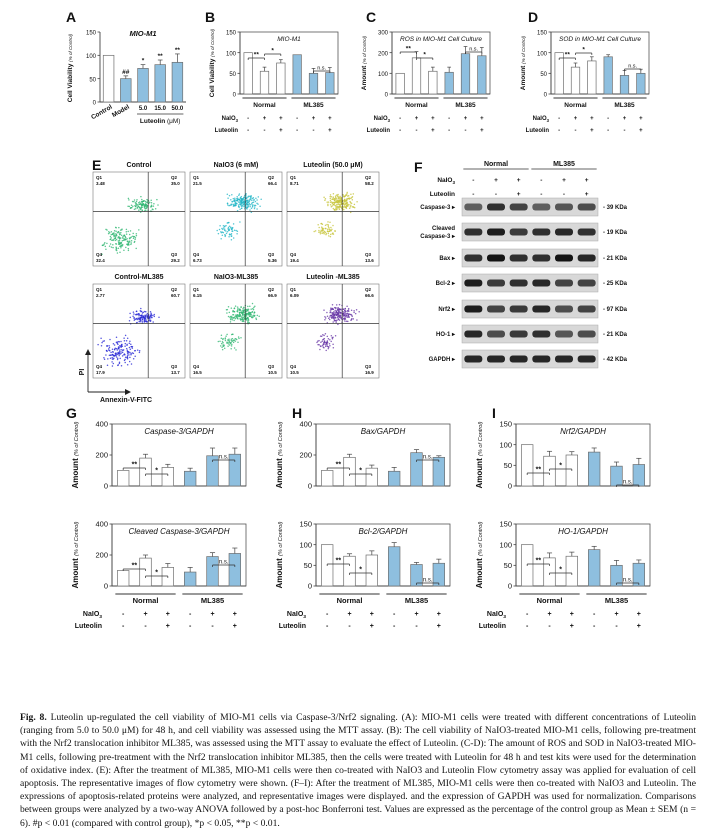  Describe the element at coordinates (101, 555) in the screenshot. I see `panel-g-bottom-ytick-label: 200` at that location.